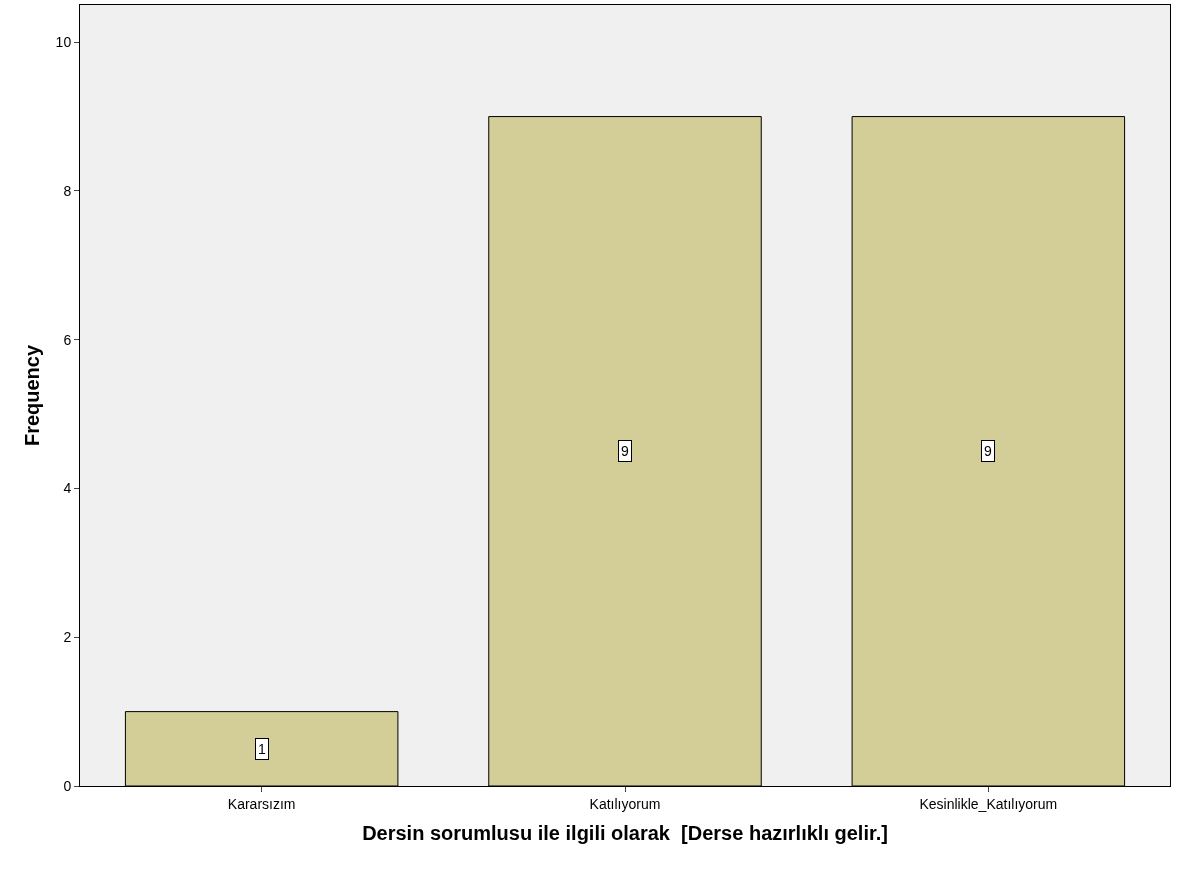 The width and height of the screenshot is (1180, 883). What do you see at coordinates (67, 339) in the screenshot?
I see `y-tick-label: 6` at bounding box center [67, 339].